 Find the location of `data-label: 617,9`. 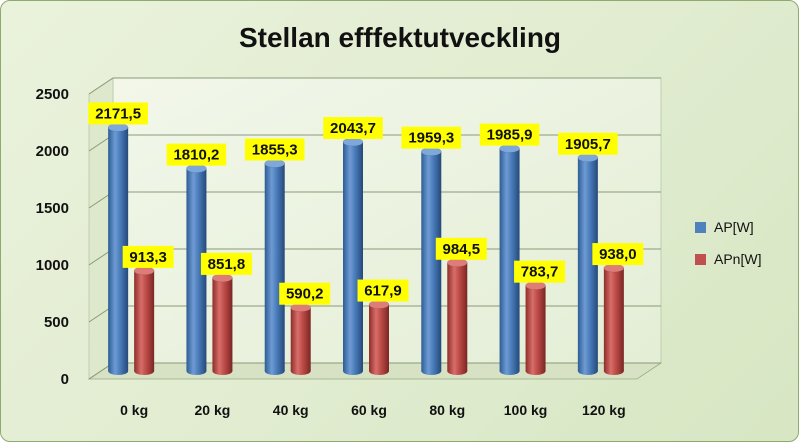

data-label: 617,9 is located at coordinates (383, 290).